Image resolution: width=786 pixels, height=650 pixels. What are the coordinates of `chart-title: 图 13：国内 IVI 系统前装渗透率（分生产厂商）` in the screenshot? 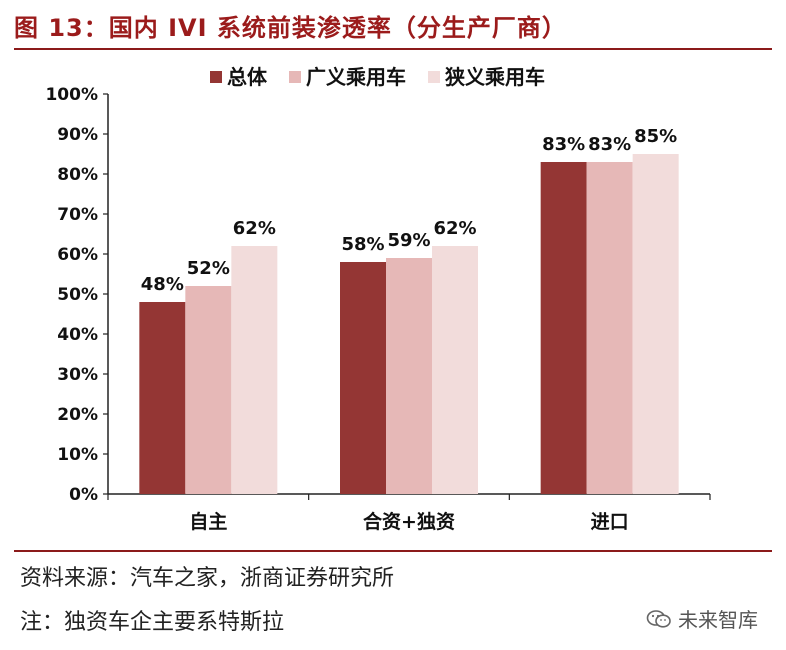 It's located at (290, 28).